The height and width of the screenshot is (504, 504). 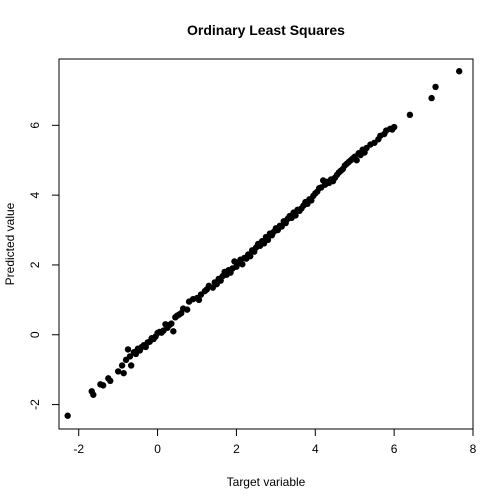 What do you see at coordinates (78, 449) in the screenshot?
I see `x-tick-label: -2` at bounding box center [78, 449].